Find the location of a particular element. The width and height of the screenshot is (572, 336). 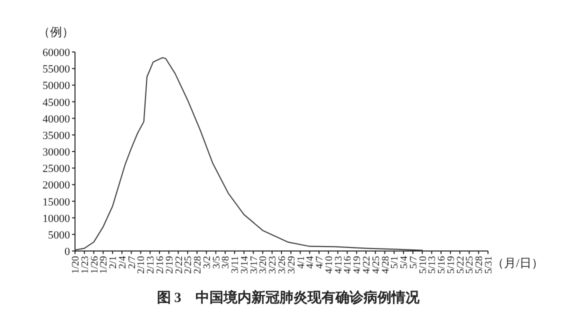

x-tick-label: 5/22 is located at coordinates (460, 265).